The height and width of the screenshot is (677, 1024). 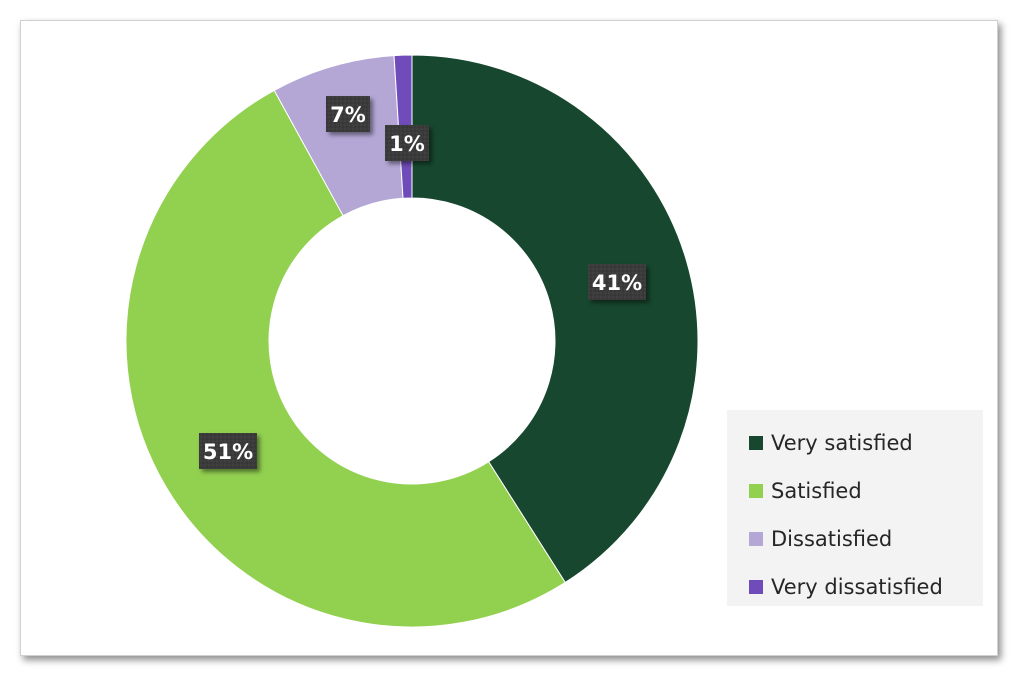 I want to click on data-label-text: 7%, so click(x=348, y=115).